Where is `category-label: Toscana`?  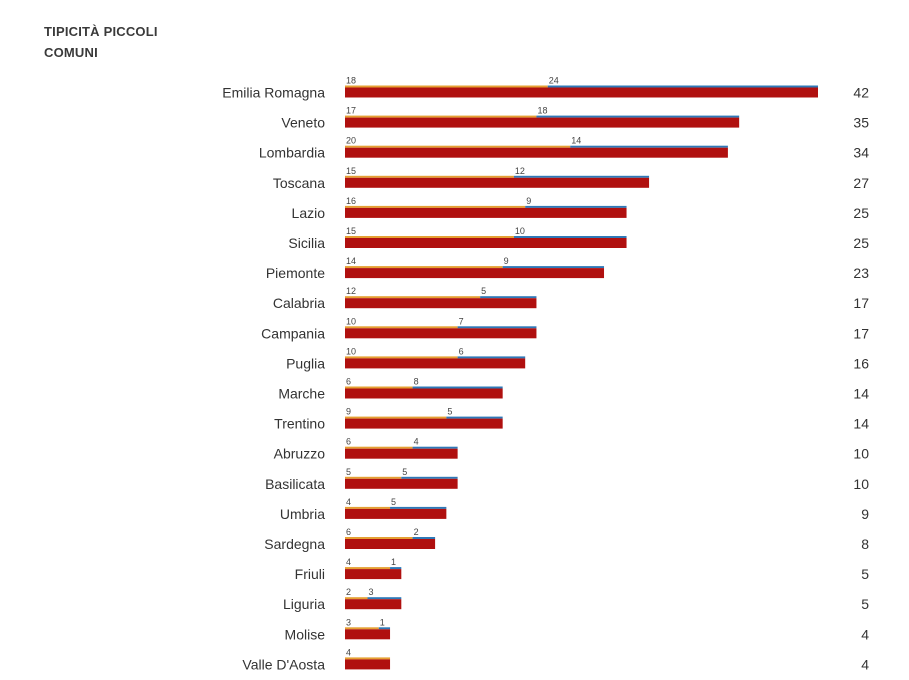
category-label: Toscana is located at coordinates (299, 183).